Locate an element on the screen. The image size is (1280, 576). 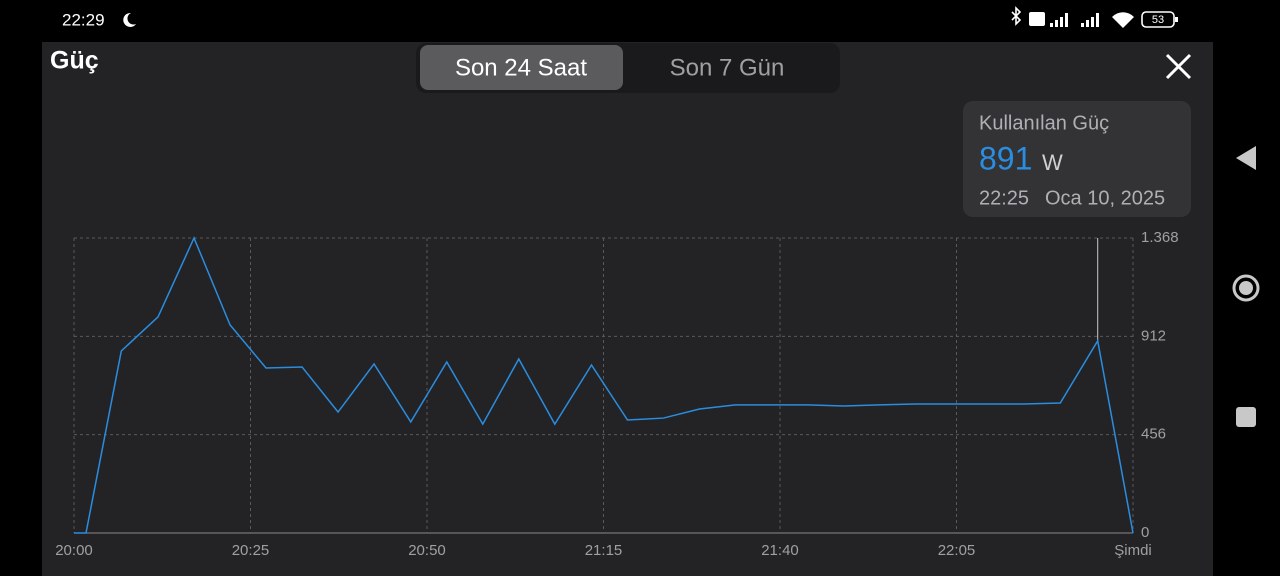
tooltip-time: 22:25 is located at coordinates (1004, 198).